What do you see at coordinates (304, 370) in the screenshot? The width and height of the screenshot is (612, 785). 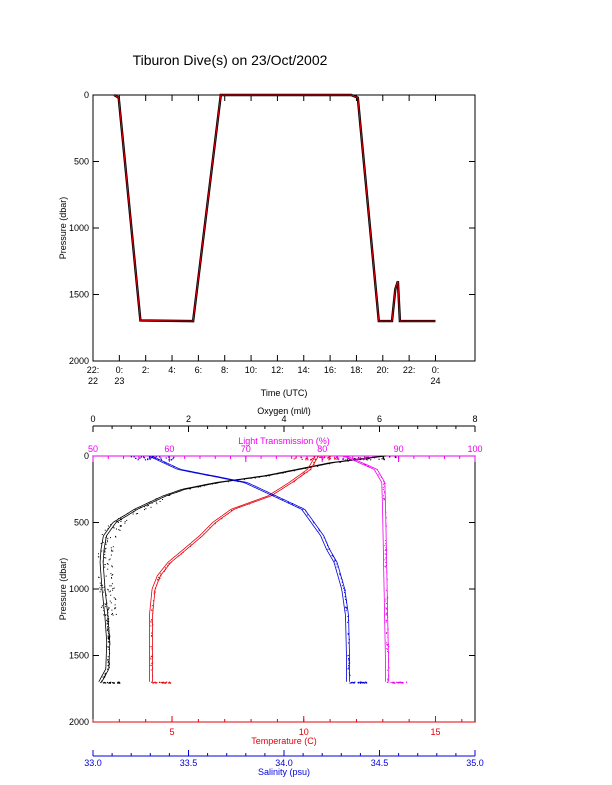 I see `top-x-tick-label: 14:` at bounding box center [304, 370].